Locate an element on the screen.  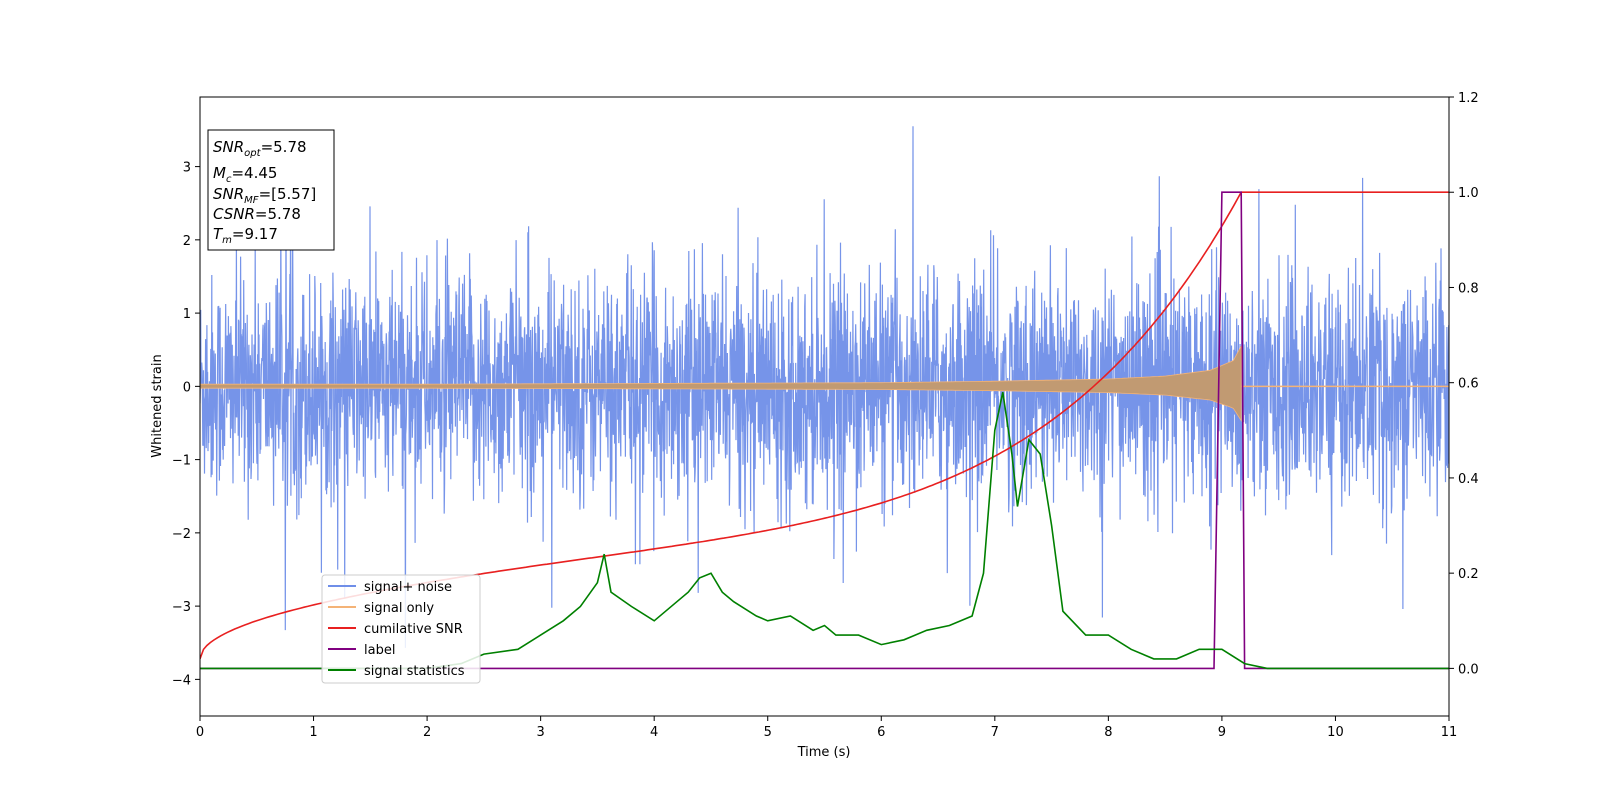
x-tick-label: 0 is located at coordinates (200, 732).